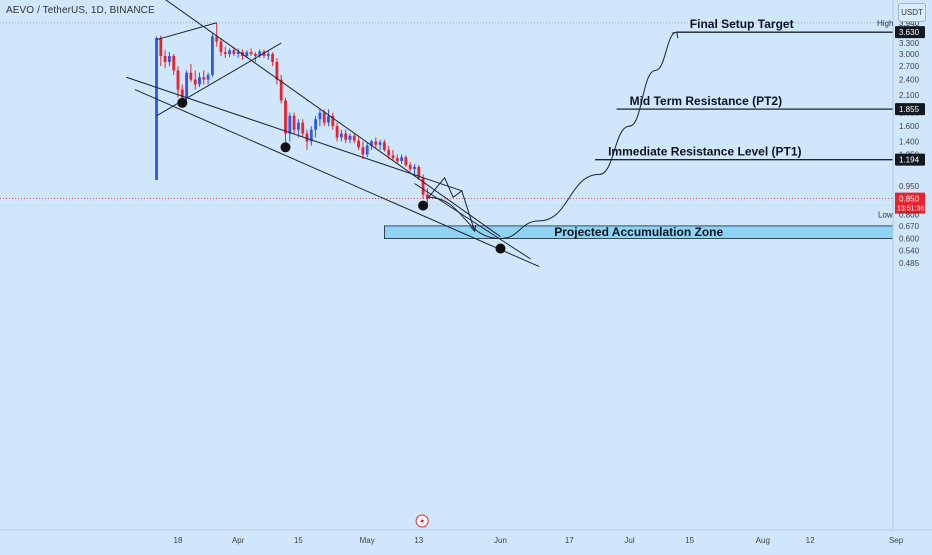  What do you see at coordinates (909, 263) in the screenshot?
I see `price-tick-label: 0.485` at bounding box center [909, 263].